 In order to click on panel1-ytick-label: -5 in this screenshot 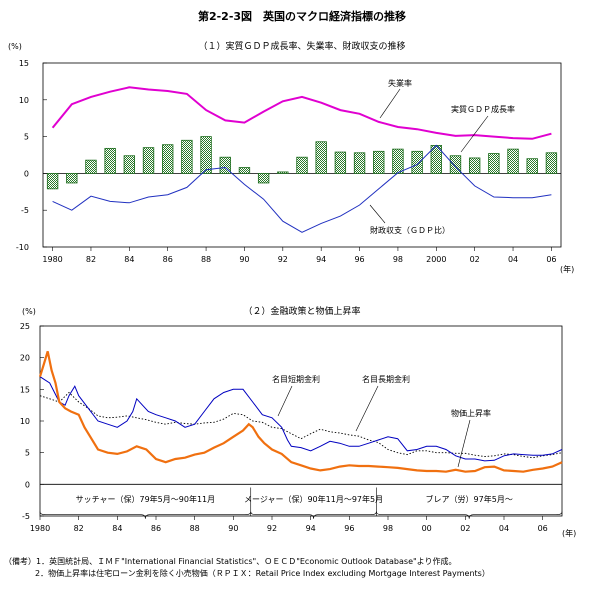, I will do `click(25, 210)`.